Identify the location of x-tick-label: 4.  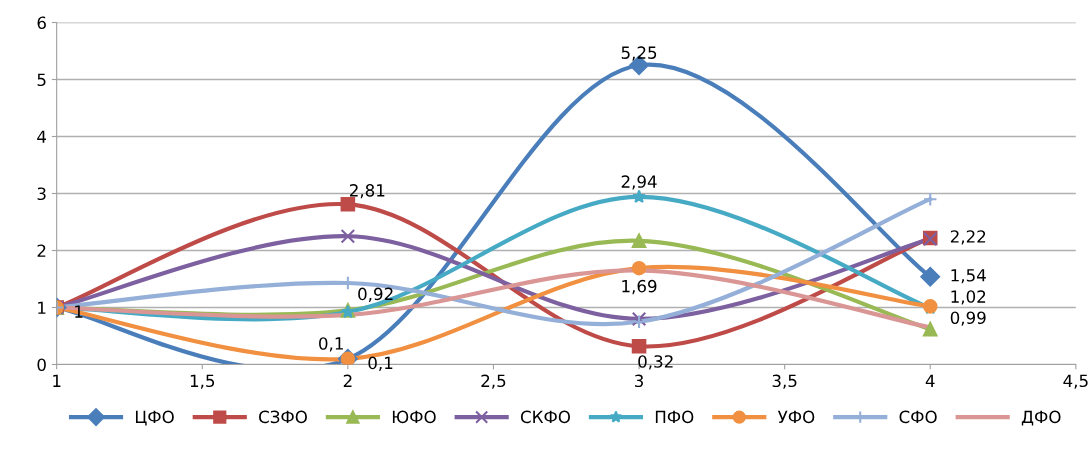
(930, 380).